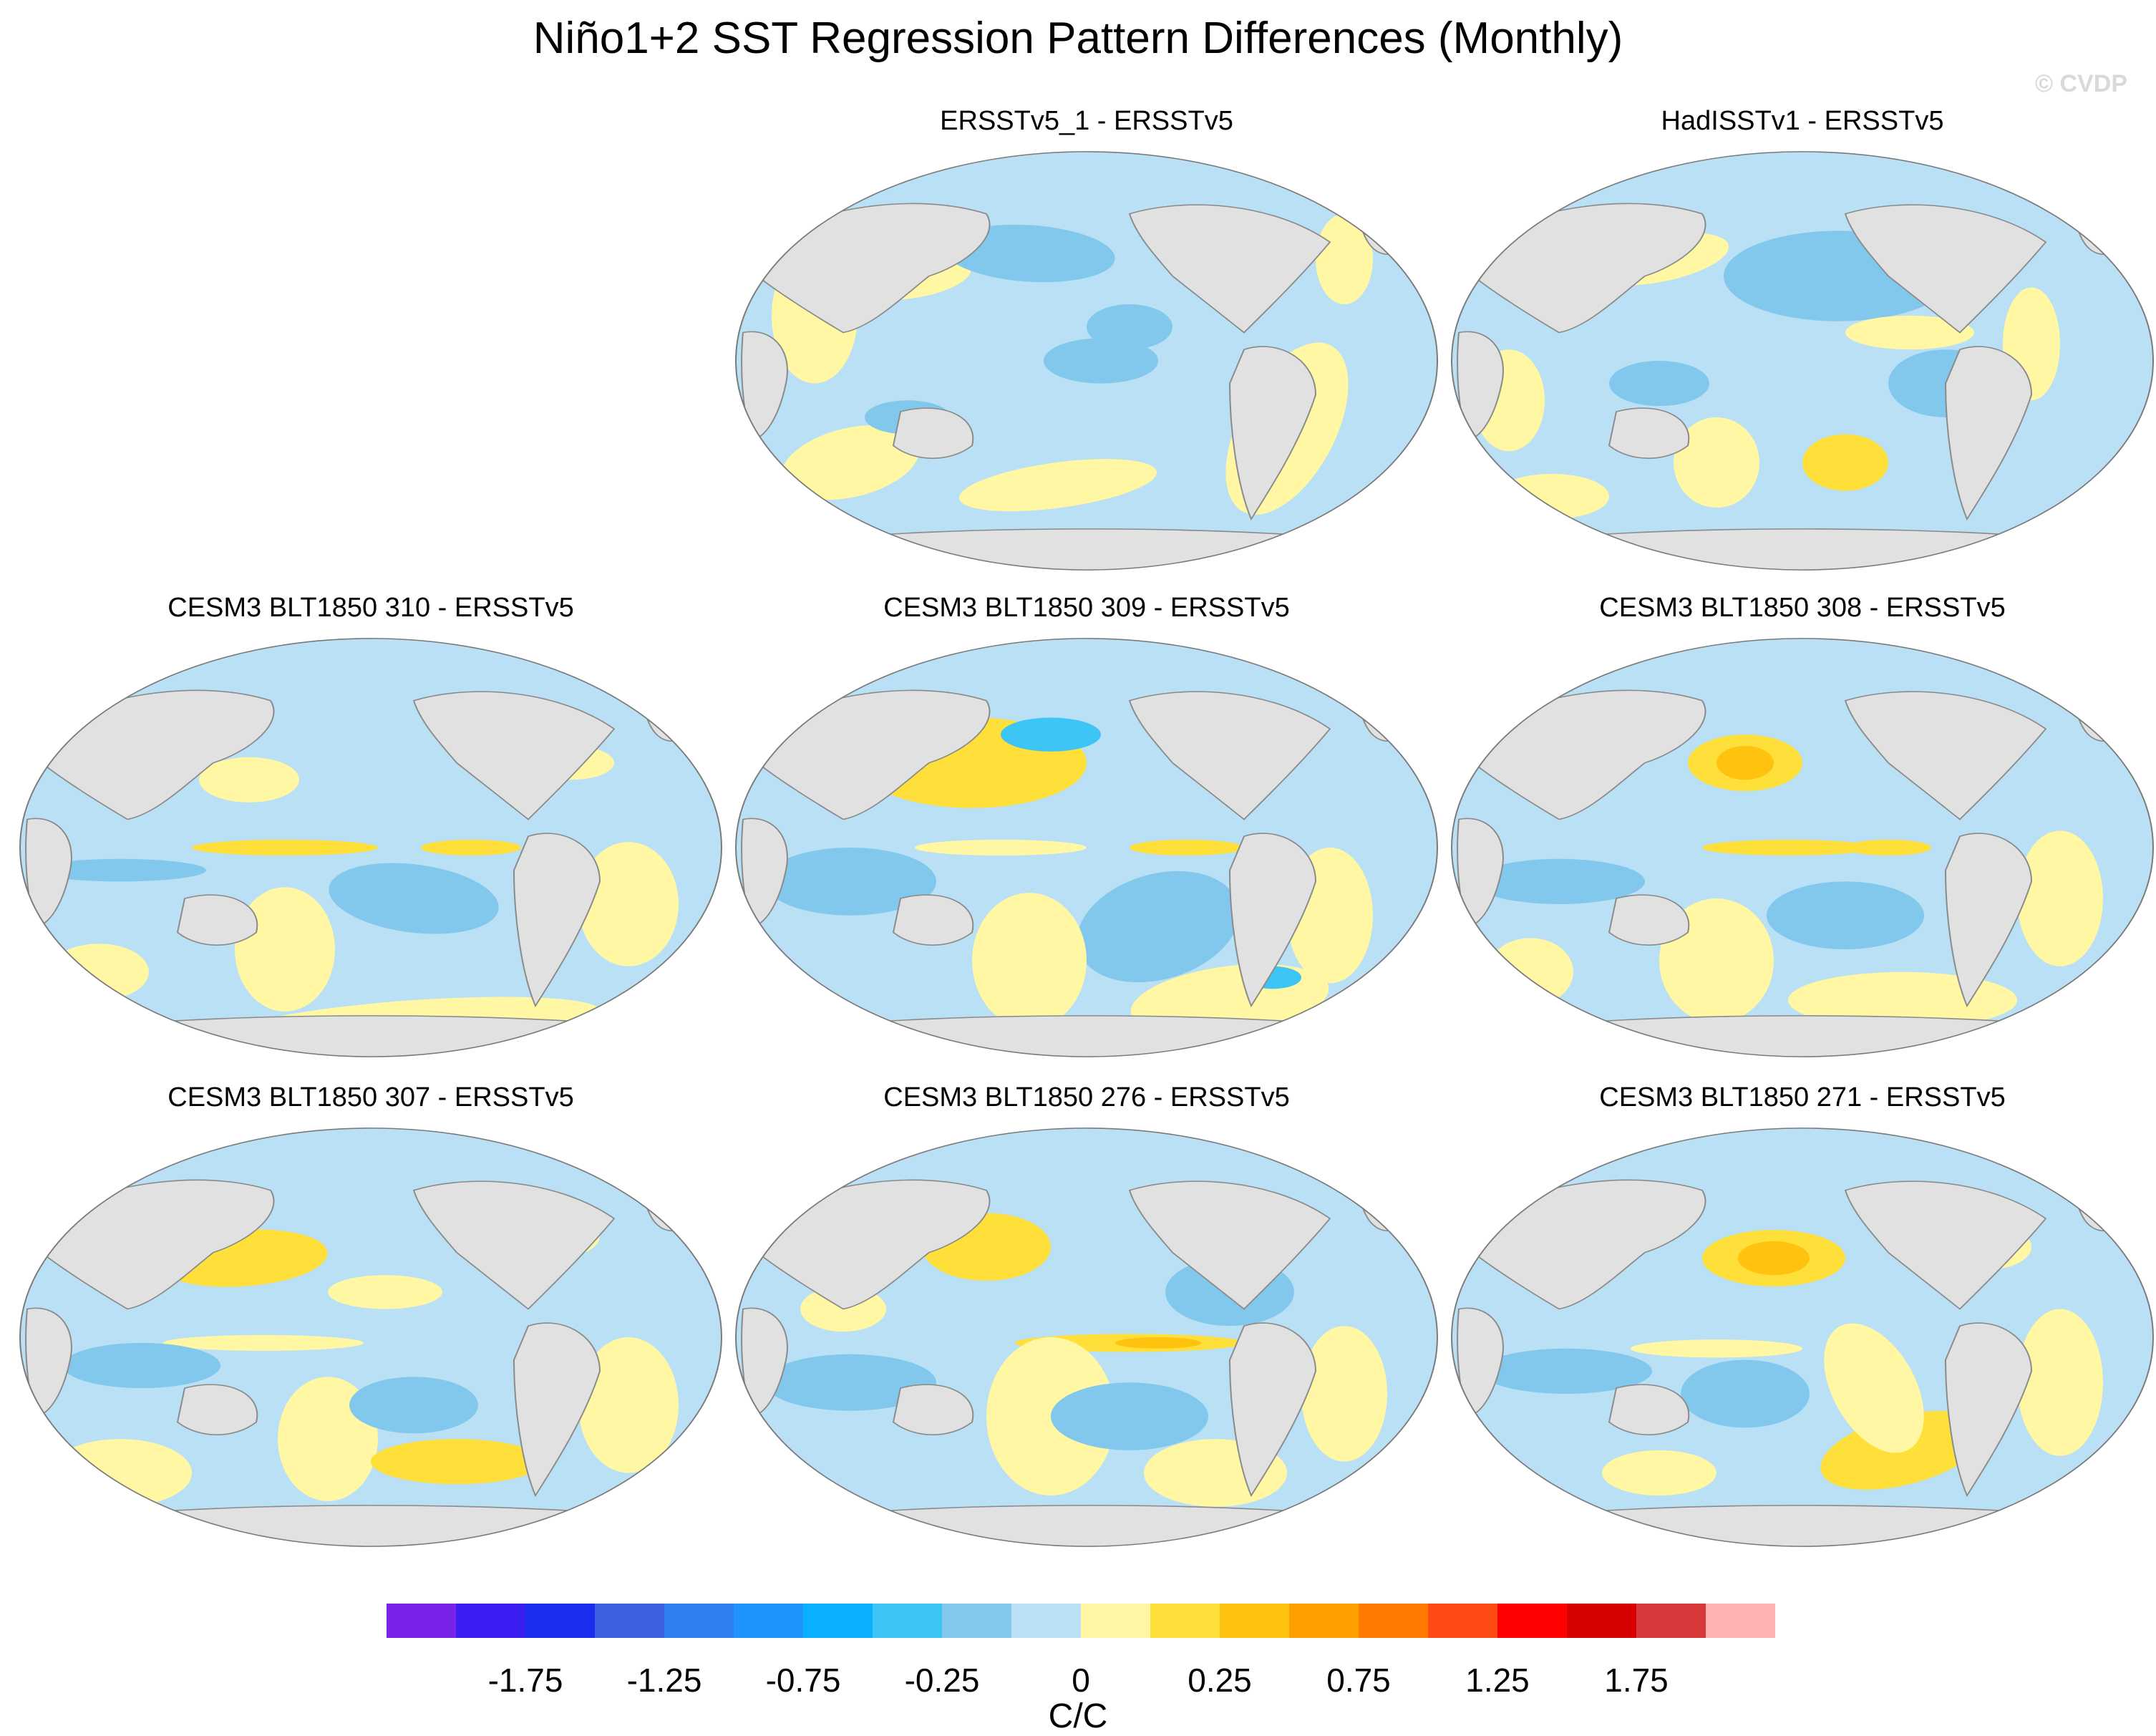 This screenshot has height=1736, width=2156. What do you see at coordinates (370, 608) in the screenshot?
I see `panel-title: CESM3 BLT1850 310 - ERSSTv5` at bounding box center [370, 608].